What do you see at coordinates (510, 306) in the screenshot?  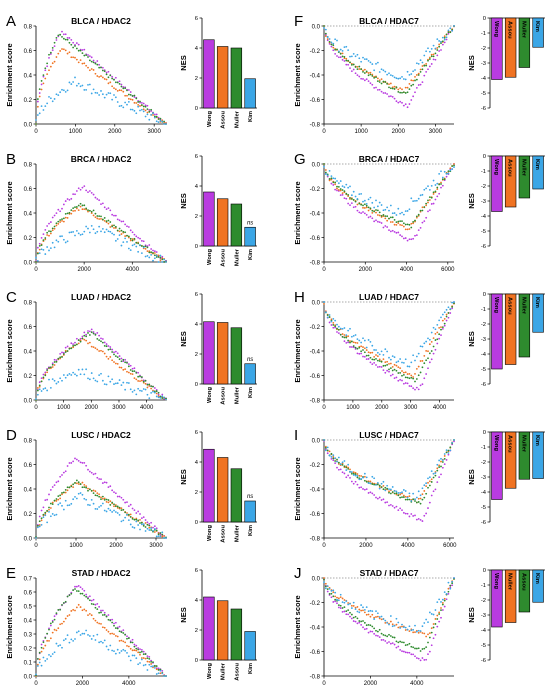 I see `nes-category-label: Assou` at bounding box center [510, 306].